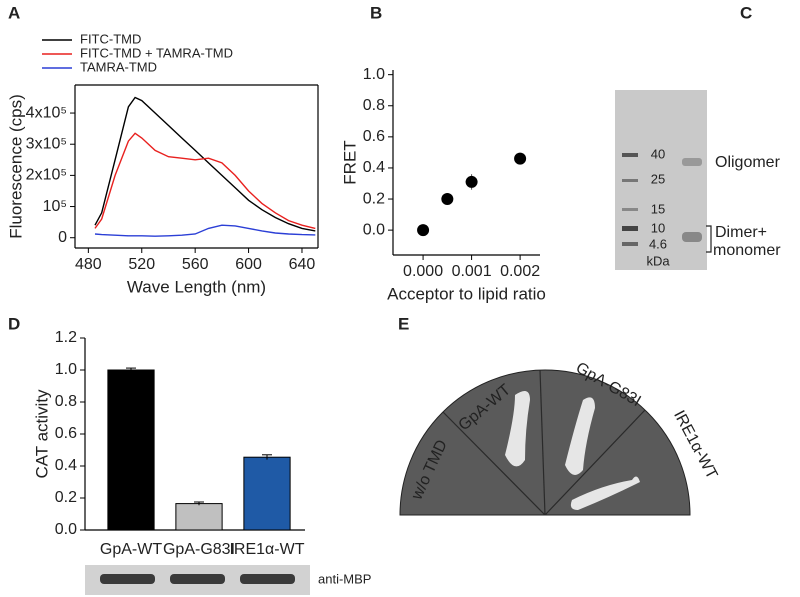 The height and width of the screenshot is (597, 800). What do you see at coordinates (658, 208) in the screenshot?
I see `marker-label: 15` at bounding box center [658, 208].